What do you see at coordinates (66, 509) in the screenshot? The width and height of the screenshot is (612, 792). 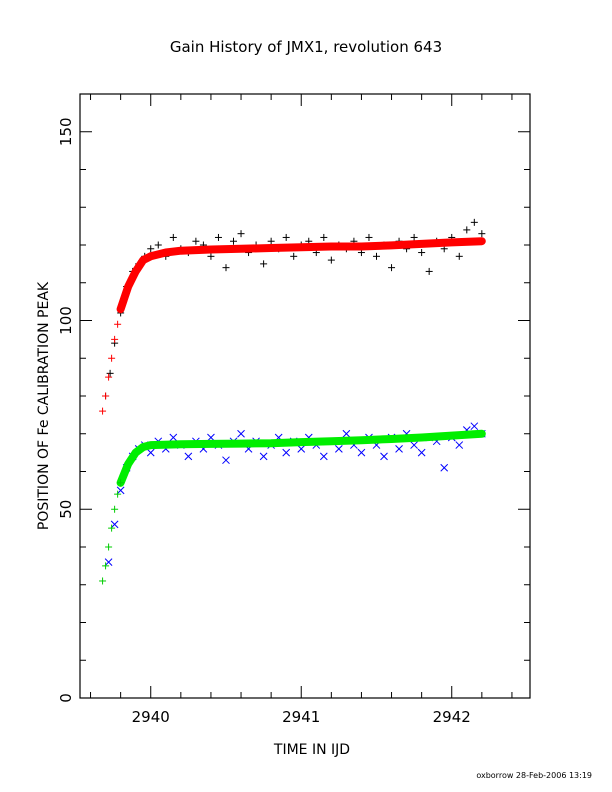 I see `y-tick-label: 50` at bounding box center [66, 509].